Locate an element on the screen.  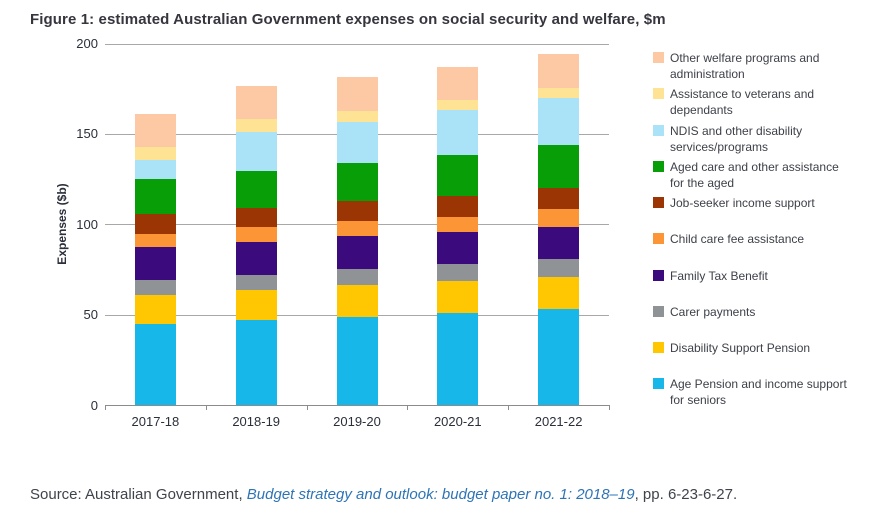
y-tick-label: 0 is located at coordinates (94, 405).